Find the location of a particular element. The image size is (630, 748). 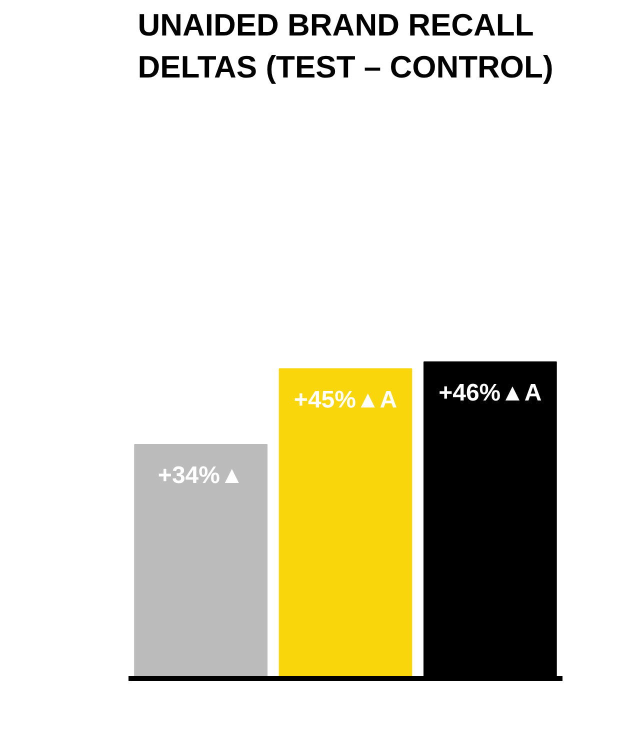

data-label: +46%▲A is located at coordinates (490, 393).